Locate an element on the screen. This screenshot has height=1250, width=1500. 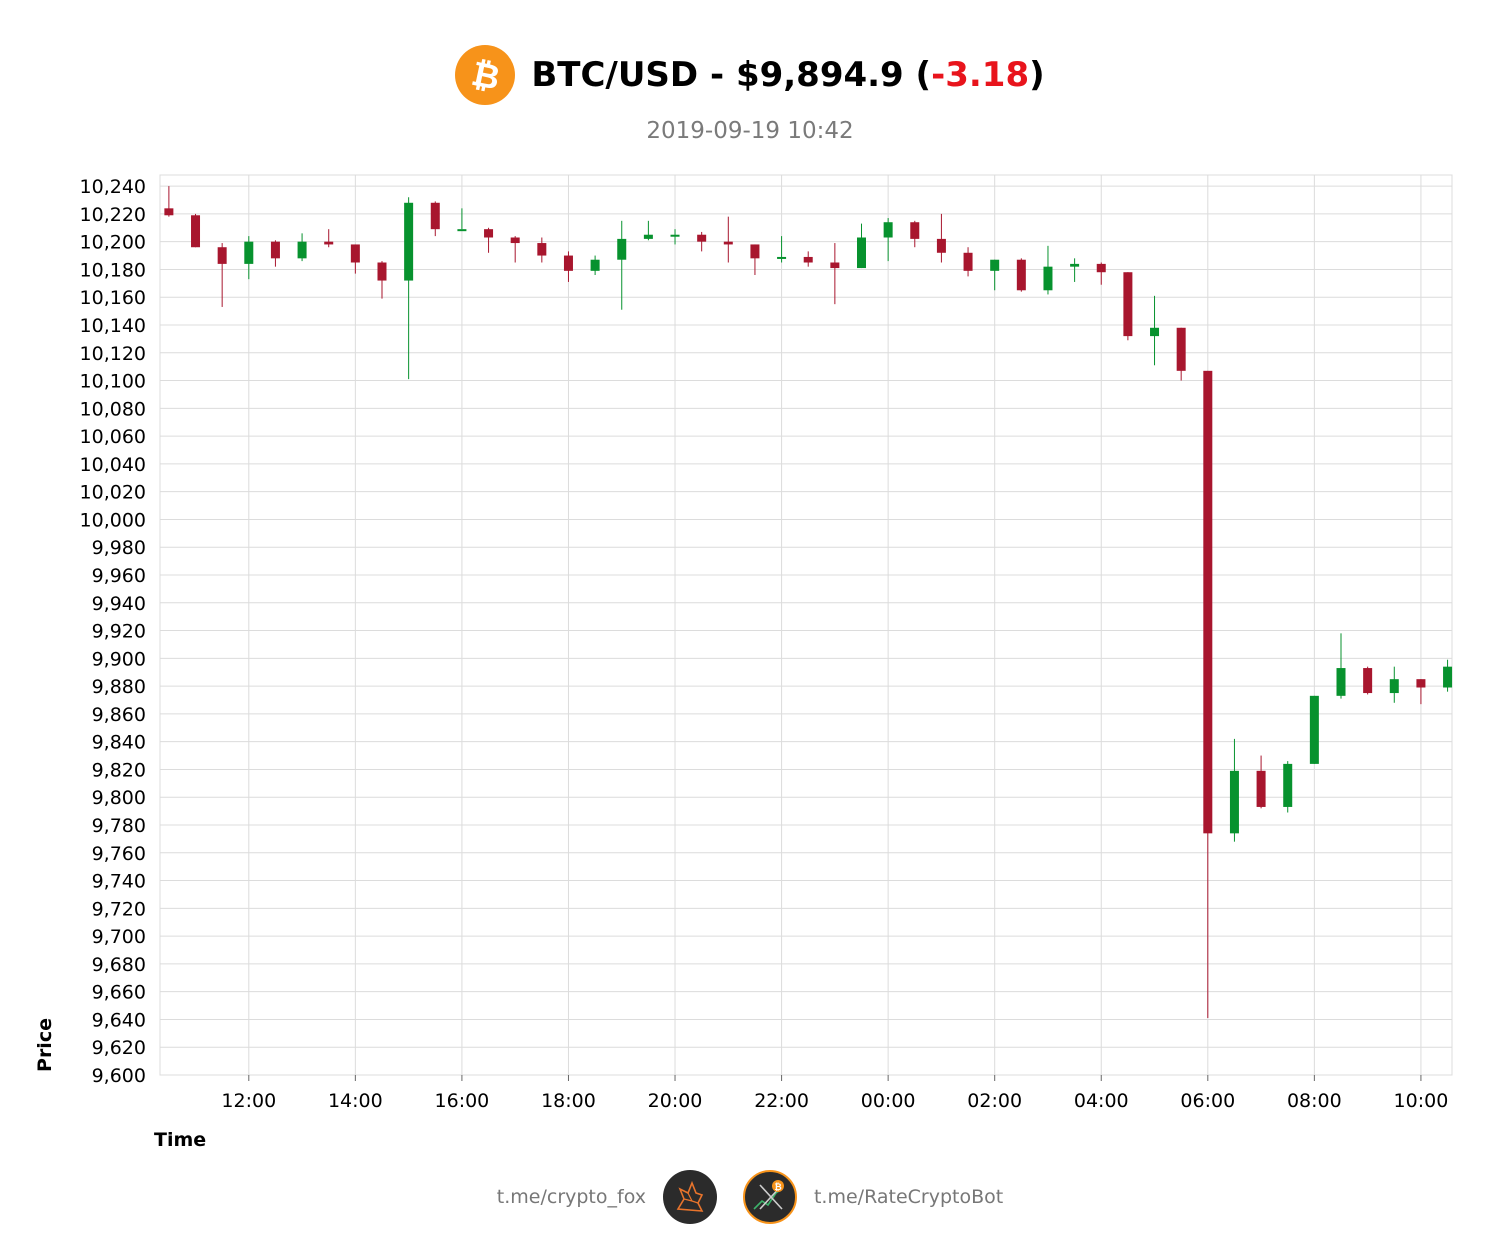
y-tick-label: 9,680 is located at coordinates (119, 965).